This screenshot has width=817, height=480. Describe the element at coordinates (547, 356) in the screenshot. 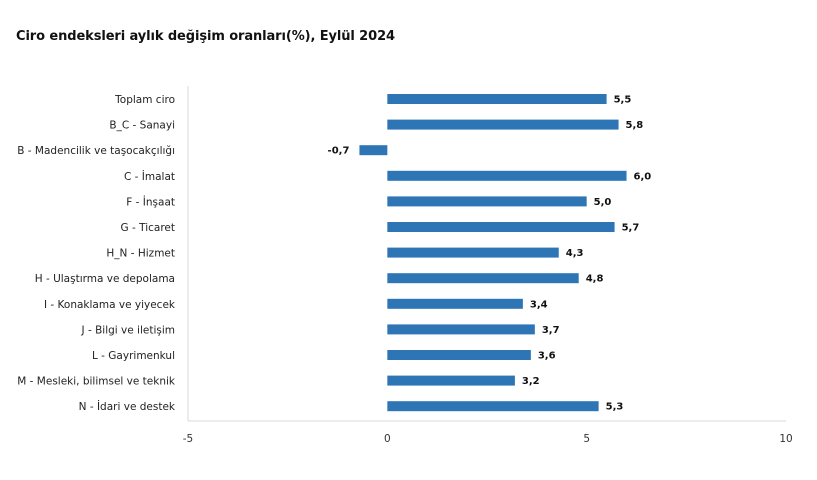

I see `data-label: 3,6` at that location.